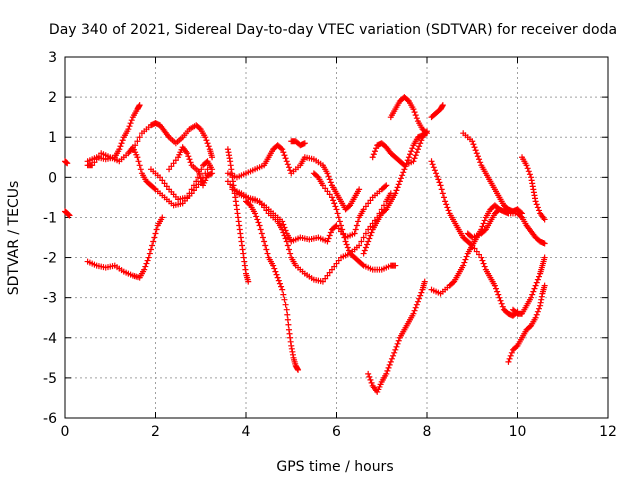  Describe the element at coordinates (437, 111) in the screenshot. I see `series-s20` at that location.